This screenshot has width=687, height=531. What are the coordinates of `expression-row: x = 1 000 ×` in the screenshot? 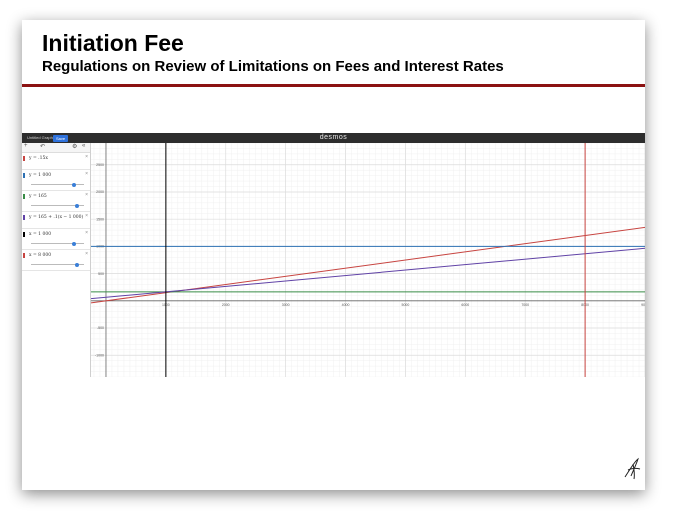 It's located at (56, 239).